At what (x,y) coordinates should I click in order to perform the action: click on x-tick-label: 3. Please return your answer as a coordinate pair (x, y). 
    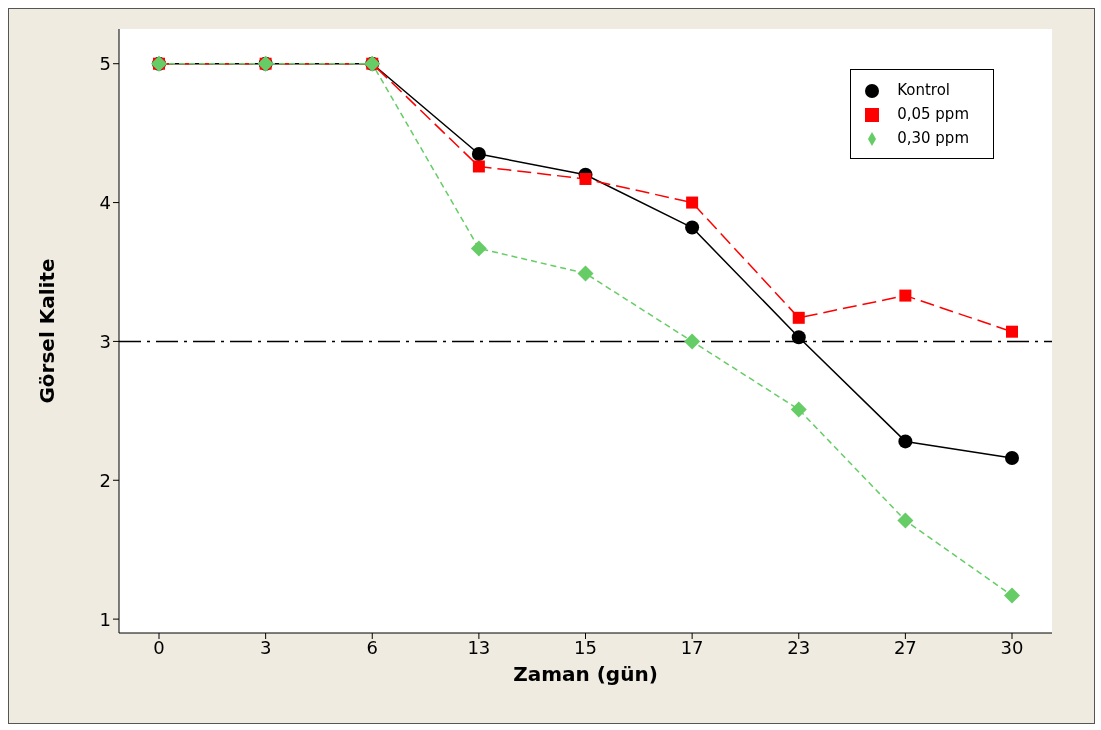
    Looking at the image, I should click on (265, 647).